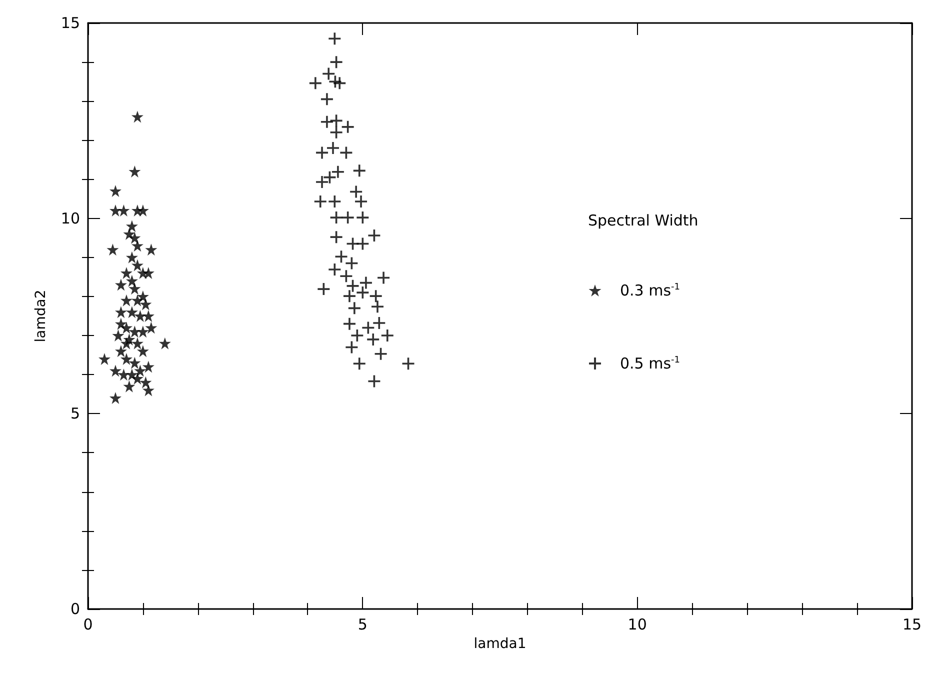  Describe the element at coordinates (88, 625) in the screenshot. I see `x-tick-label: 0` at that location.